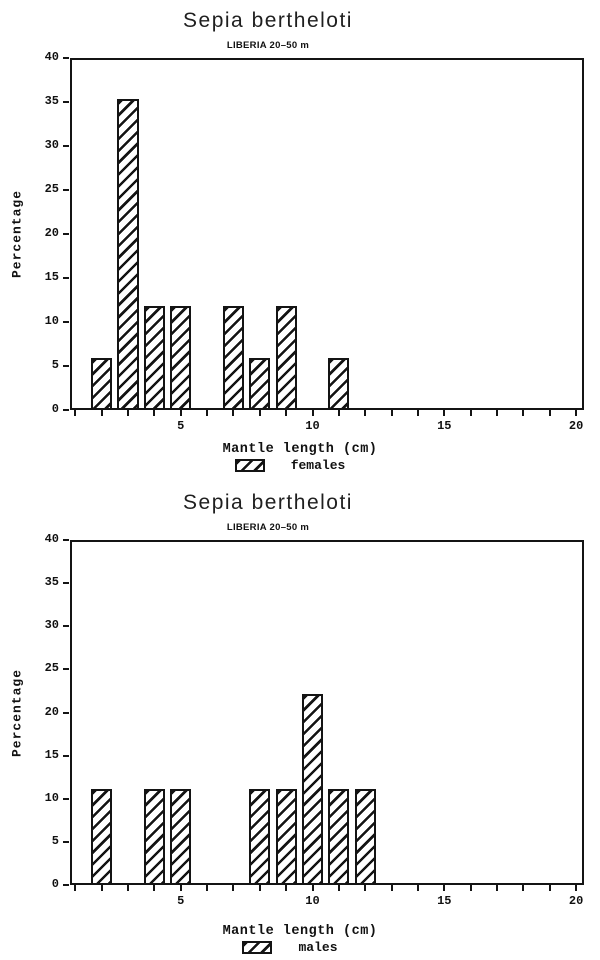  Describe the element at coordinates (290, 947) in the screenshot. I see `legend: males` at that location.